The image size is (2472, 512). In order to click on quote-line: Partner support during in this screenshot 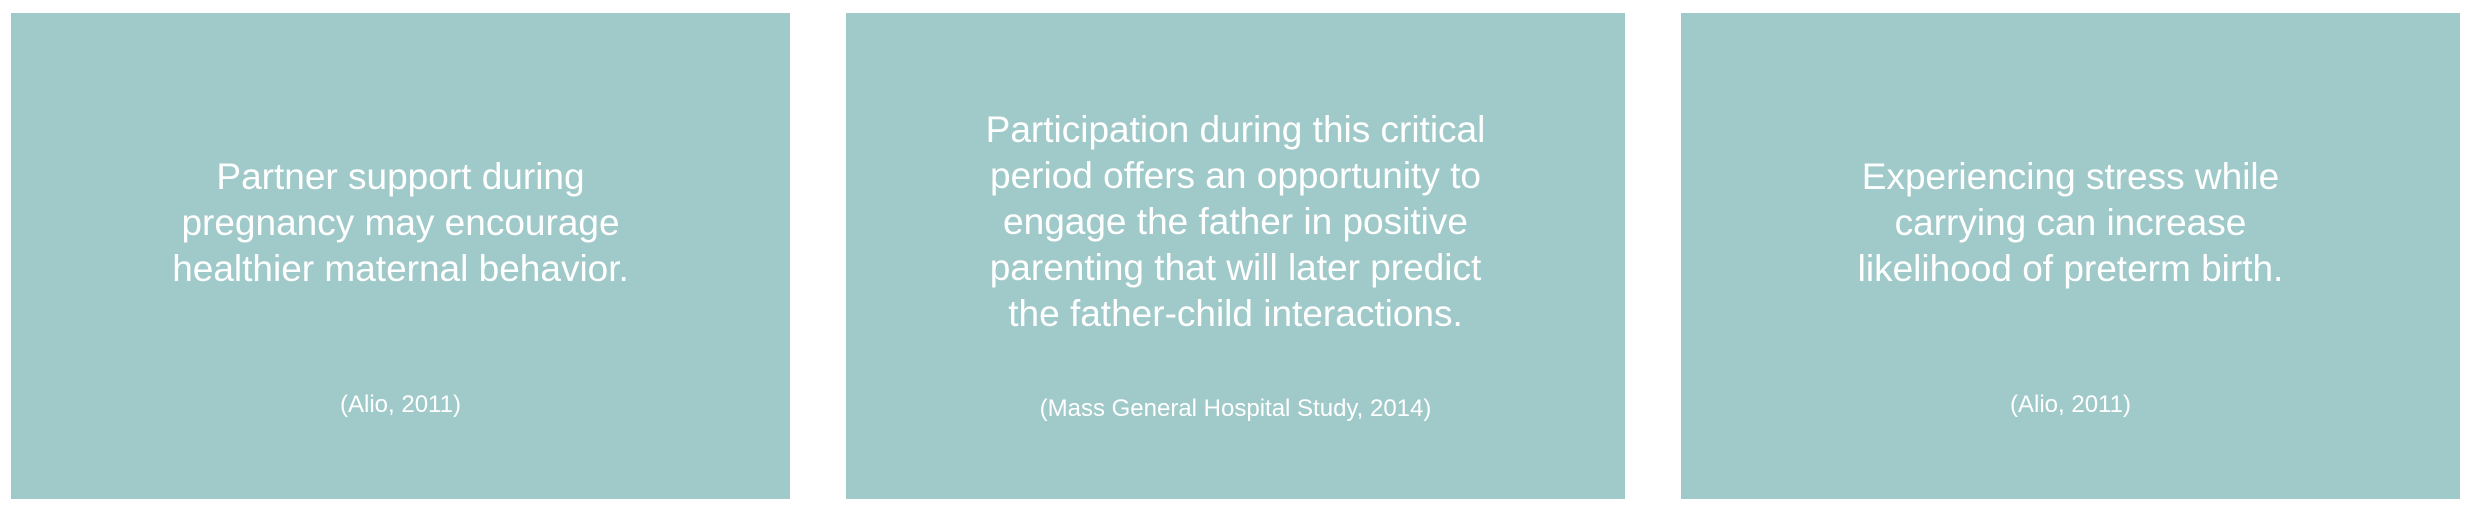, I will do `click(400, 176)`.